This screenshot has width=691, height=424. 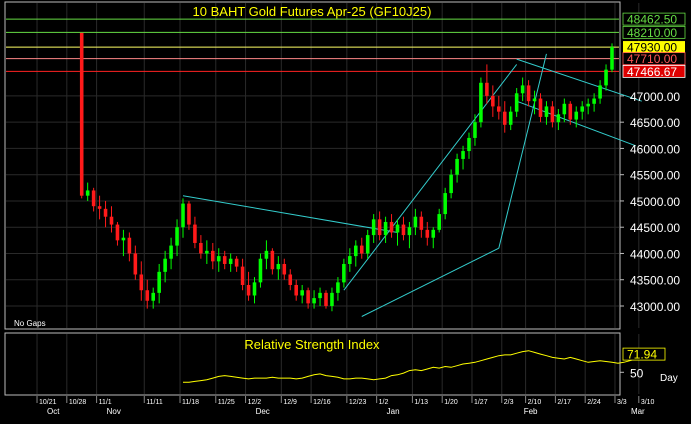 What do you see at coordinates (655, 176) in the screenshot?
I see `y-tick-label: 45500.00` at bounding box center [655, 176].